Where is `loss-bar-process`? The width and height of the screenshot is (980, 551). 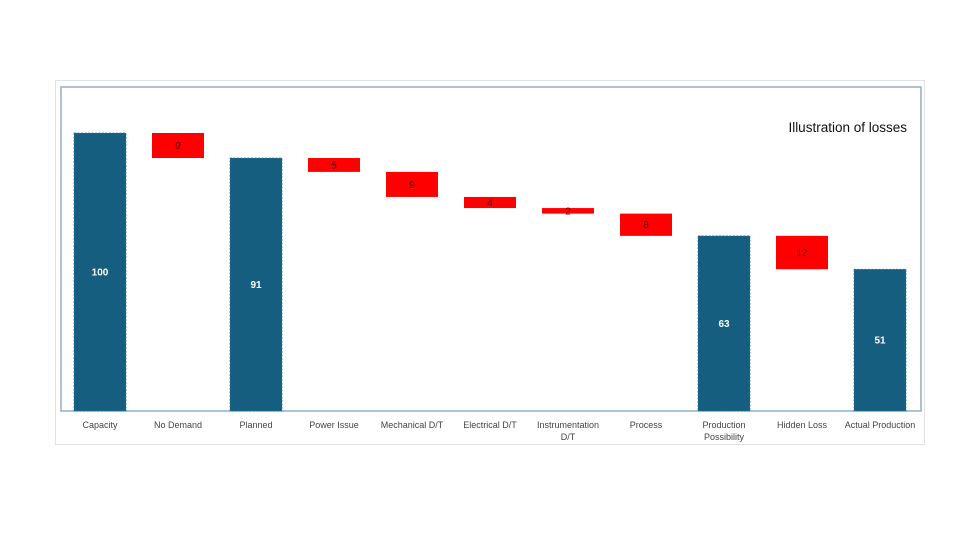 loss-bar-process is located at coordinates (646, 224).